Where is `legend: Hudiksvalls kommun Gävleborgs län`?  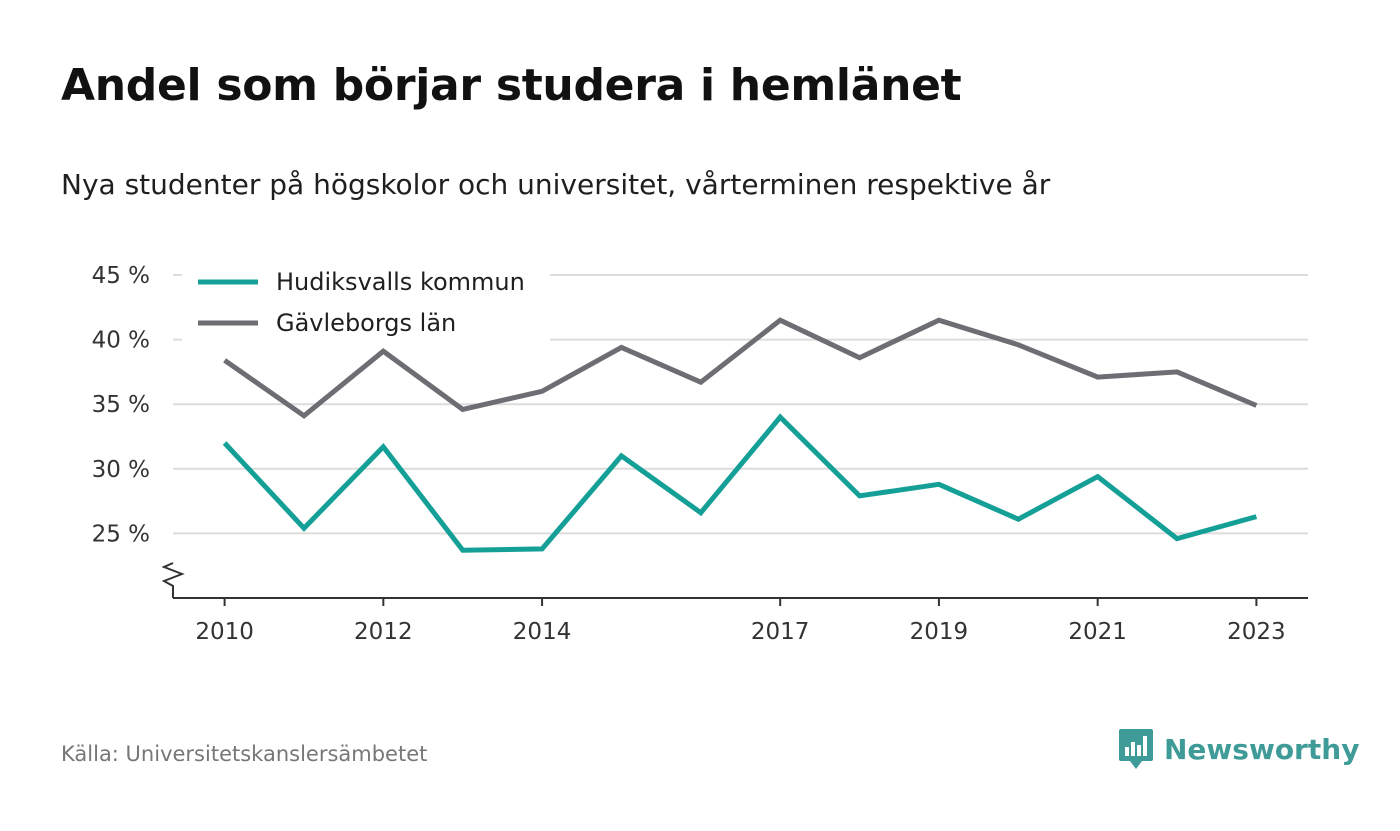 legend: Hudiksvalls kommun Gävleborgs län is located at coordinates (366, 301).